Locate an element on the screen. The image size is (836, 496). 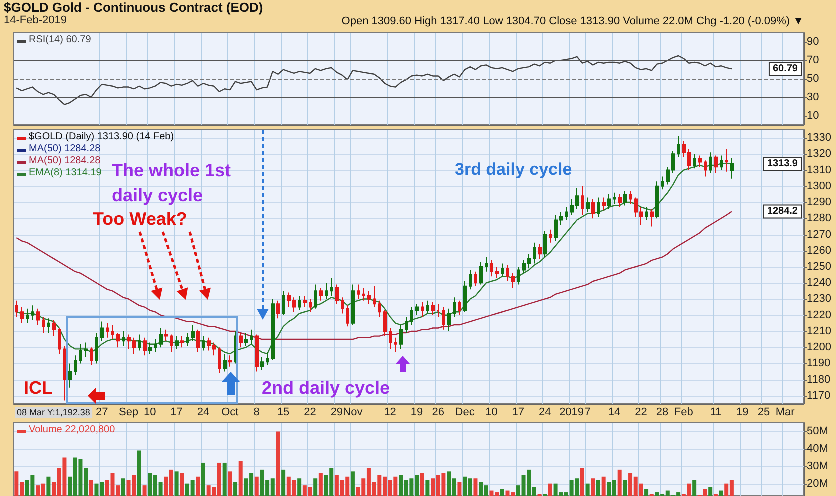
annotation: 60.79 is located at coordinates (785, 69).